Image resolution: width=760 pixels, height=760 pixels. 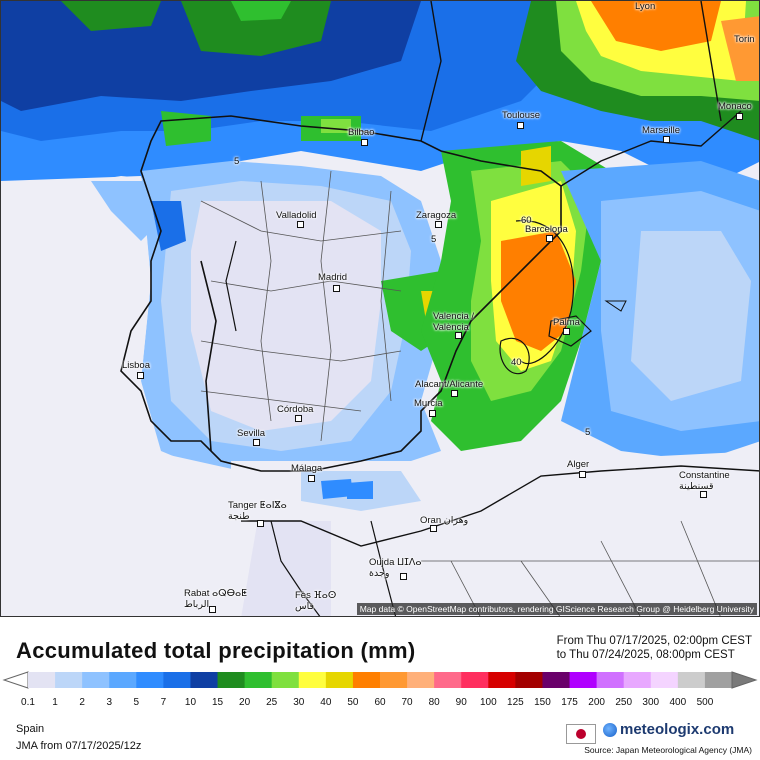 I want to click on city-label: Barcelona, so click(x=546, y=229).